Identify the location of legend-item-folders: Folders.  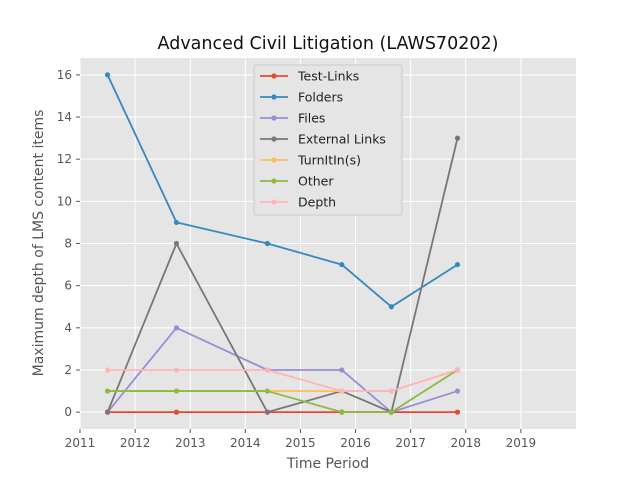
(301, 97).